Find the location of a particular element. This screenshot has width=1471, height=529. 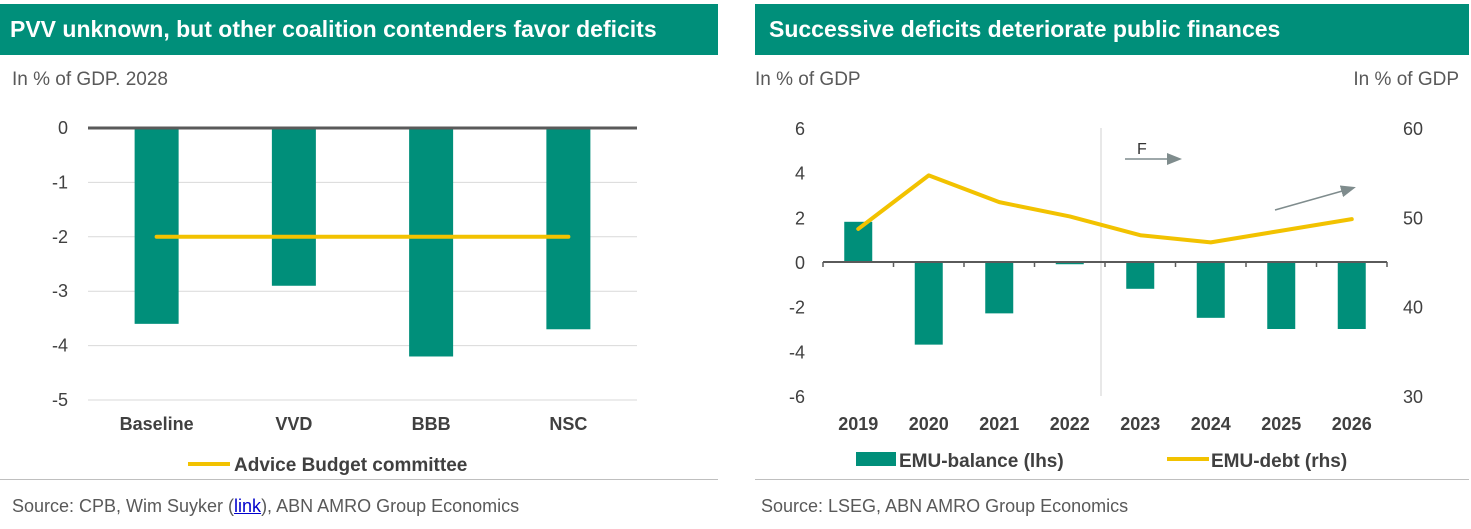

y-tick-label: 4 is located at coordinates (800, 174).